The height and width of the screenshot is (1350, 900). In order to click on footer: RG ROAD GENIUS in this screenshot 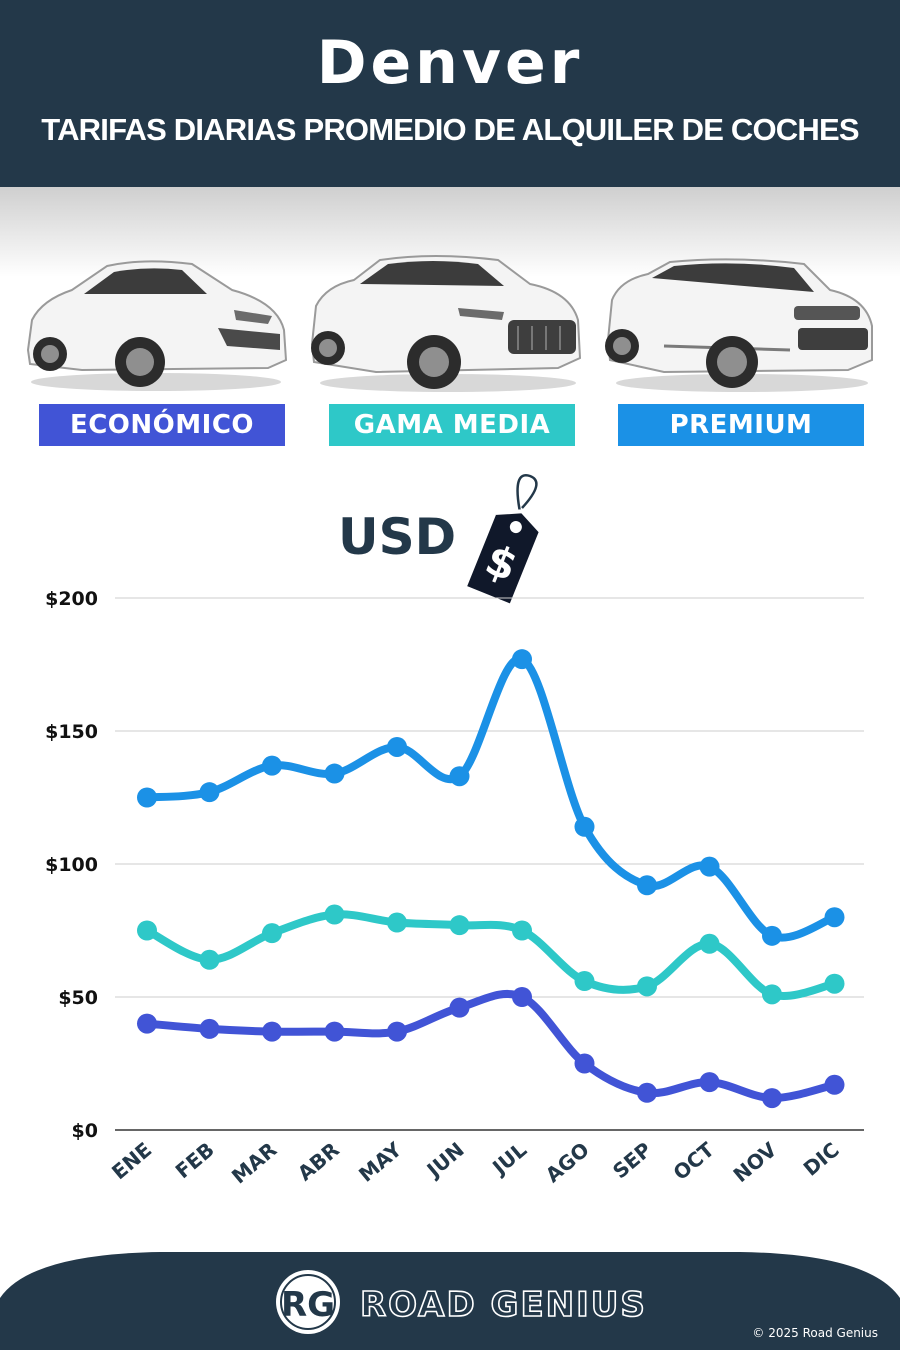, I will do `click(450, 1301)`.